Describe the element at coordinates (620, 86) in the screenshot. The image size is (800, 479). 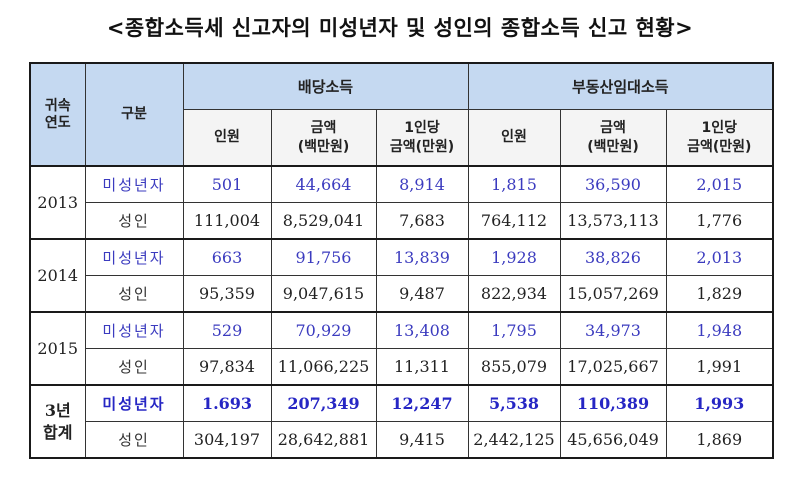
I see `header-group-rental: 부동산임대소득` at that location.